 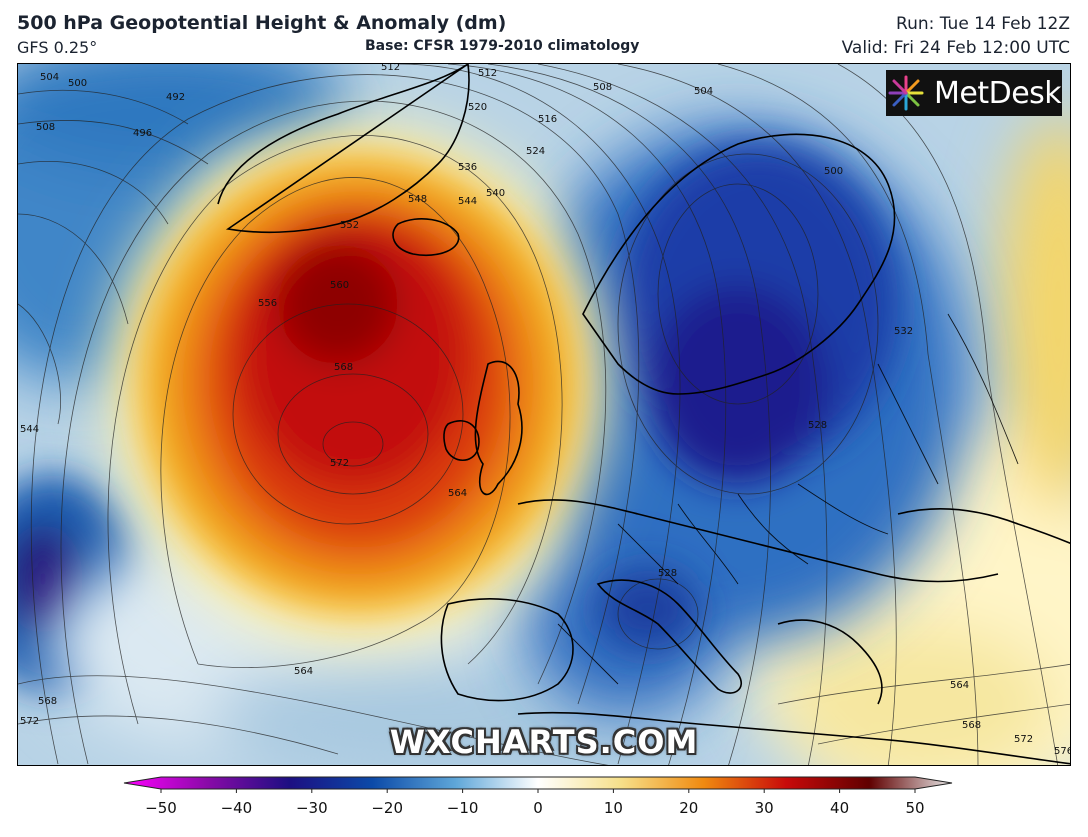 What do you see at coordinates (39, 364) in the screenshot?
I see `contour-508b` at bounding box center [39, 364].